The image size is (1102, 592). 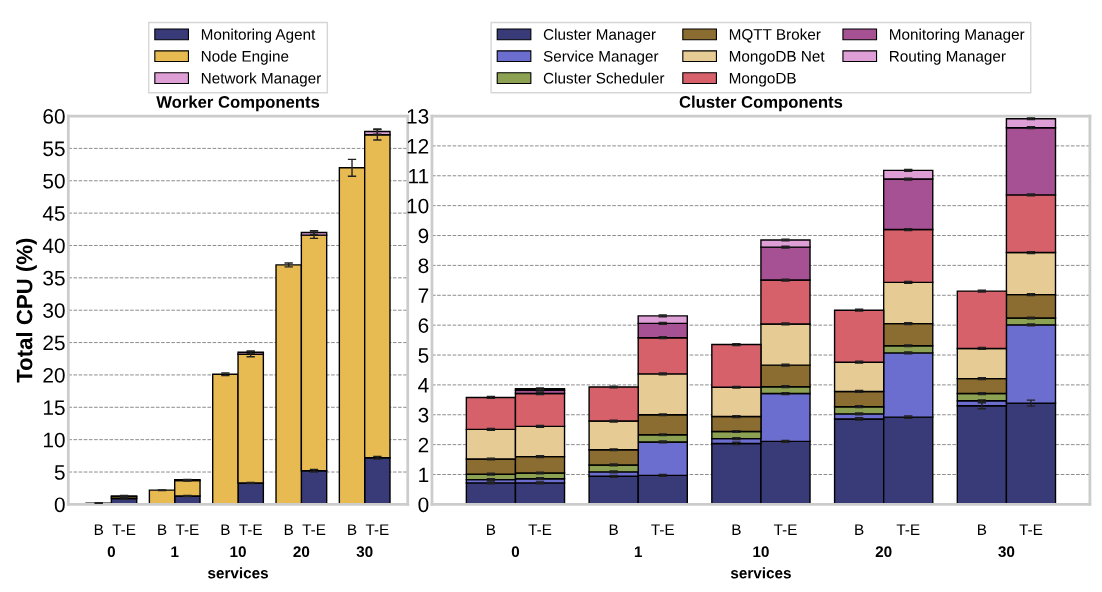 What do you see at coordinates (761, 103) in the screenshot?
I see `chart-title: Cluster Components` at bounding box center [761, 103].